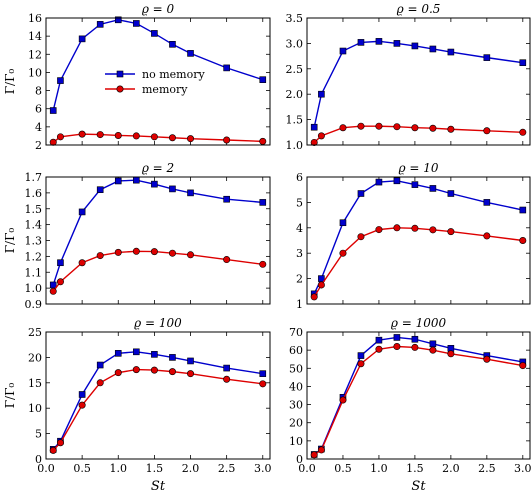  I want to click on panel-title: ϱ = 10, so click(418, 168).